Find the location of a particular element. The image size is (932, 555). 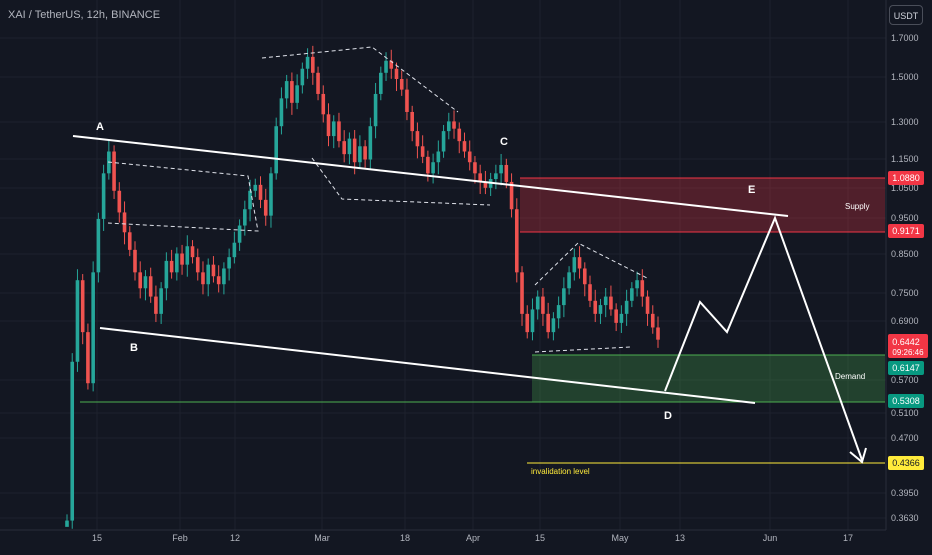

time-axis: 15 Feb 12 Mar 18 Apr 15 May 13 Jun 17 is located at coordinates (472, 538).